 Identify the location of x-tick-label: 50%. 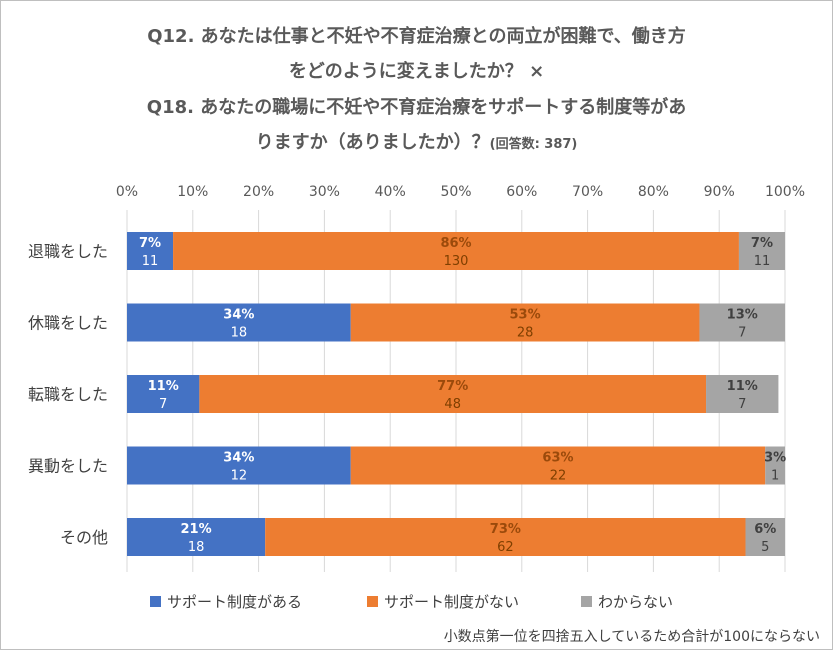
(455, 192).